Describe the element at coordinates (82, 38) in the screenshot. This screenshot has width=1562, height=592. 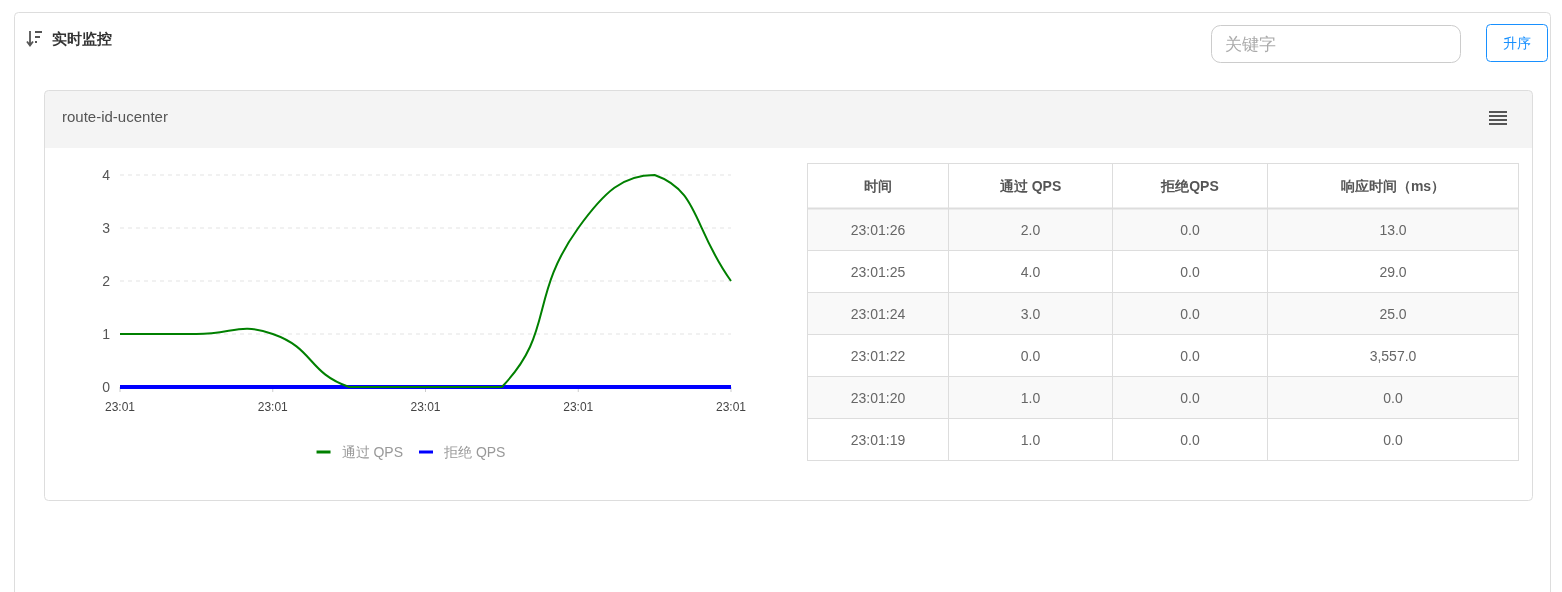
I see `chart-title: 实时监控` at that location.